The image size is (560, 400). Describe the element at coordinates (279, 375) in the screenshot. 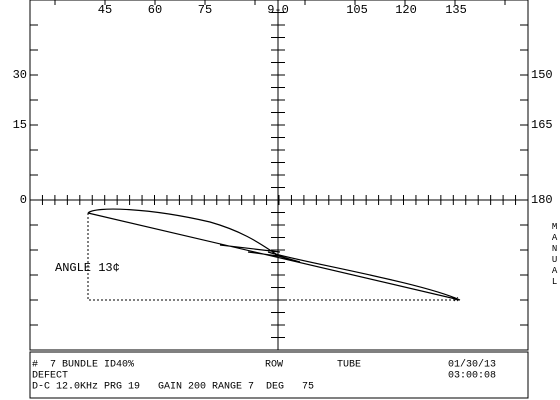

I see `footer-frame` at that location.